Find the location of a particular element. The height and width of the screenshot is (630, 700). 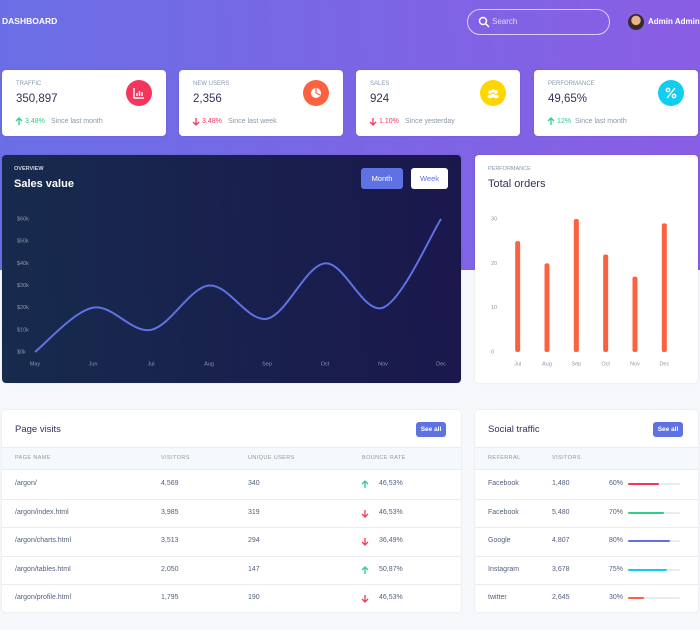

x-tick-label: Jun is located at coordinates (93, 364).